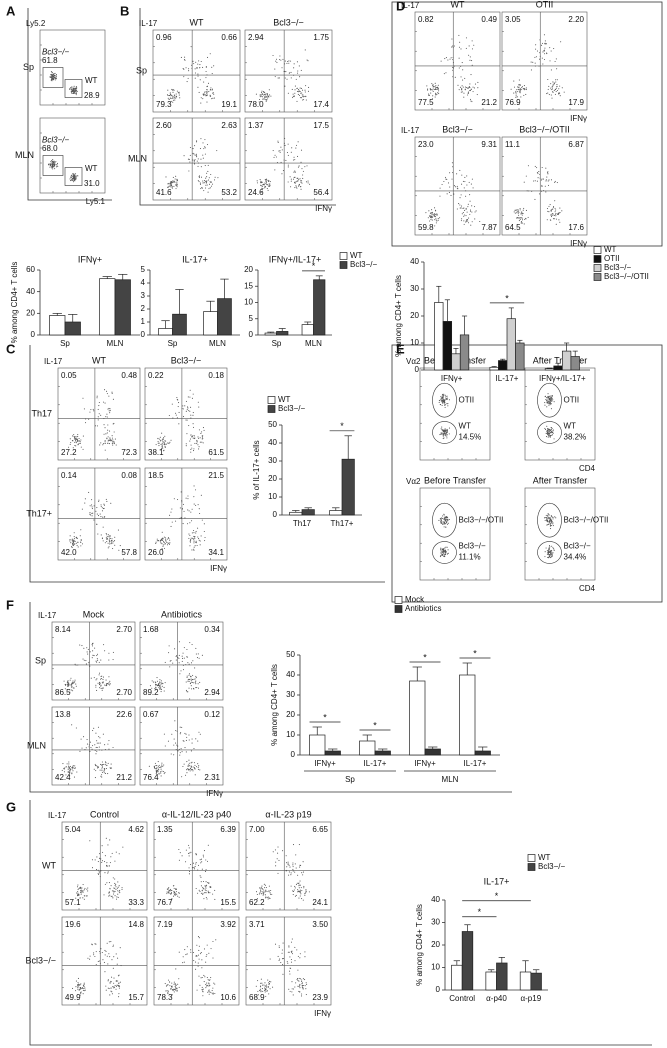  I want to click on y-tick-label: 30, so click(290, 694).